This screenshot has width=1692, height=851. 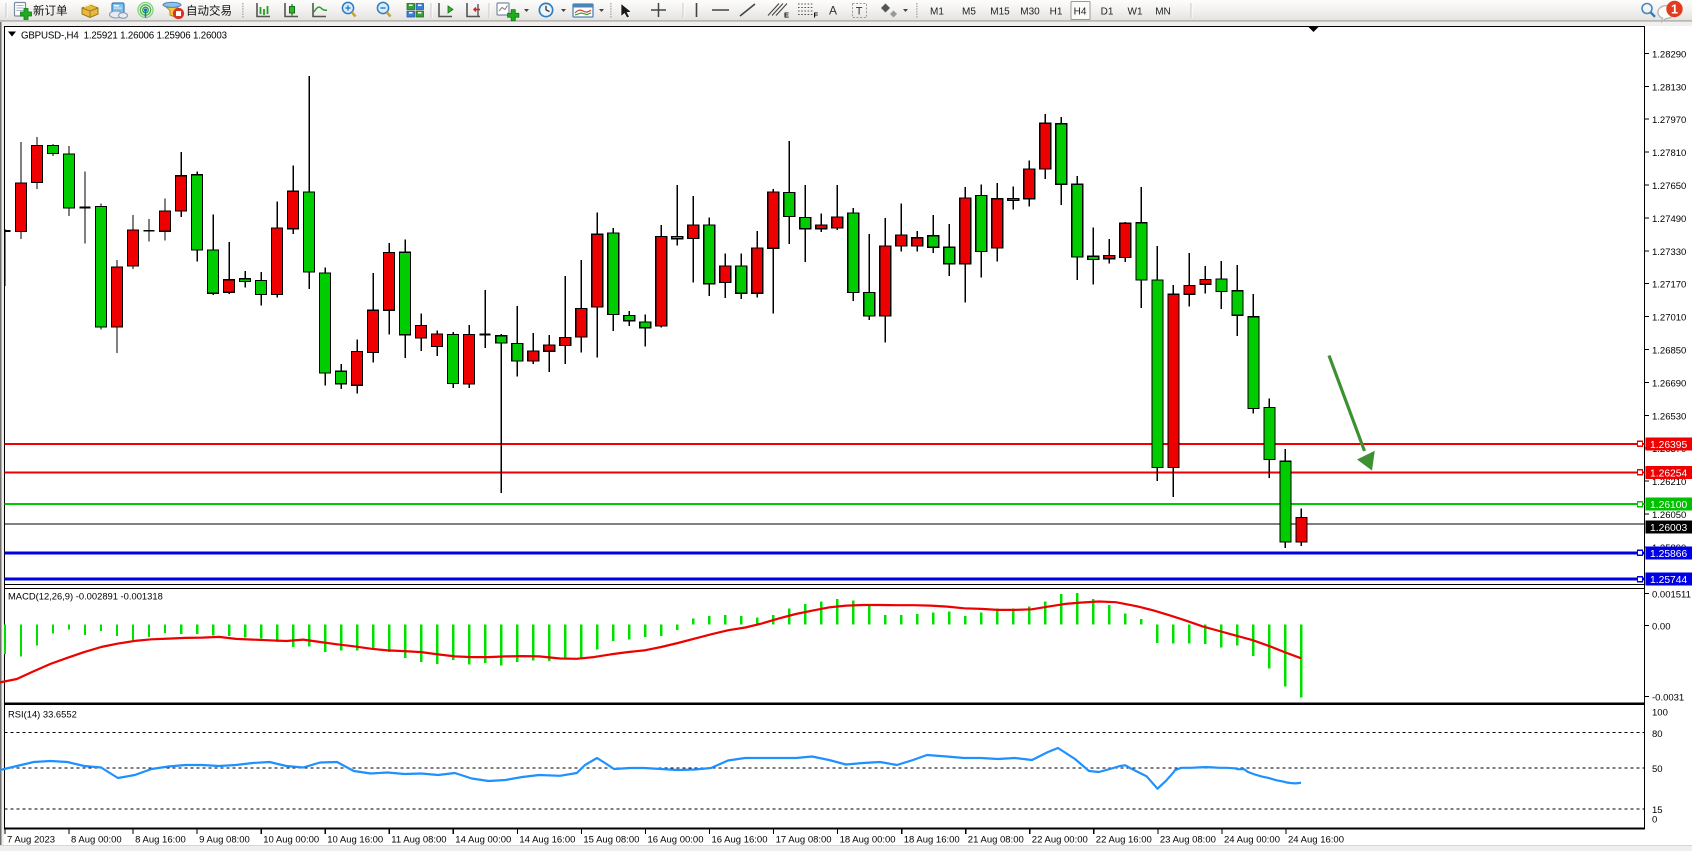 I want to click on svg-text: 18 Aug 00:00, so click(x=868, y=840).